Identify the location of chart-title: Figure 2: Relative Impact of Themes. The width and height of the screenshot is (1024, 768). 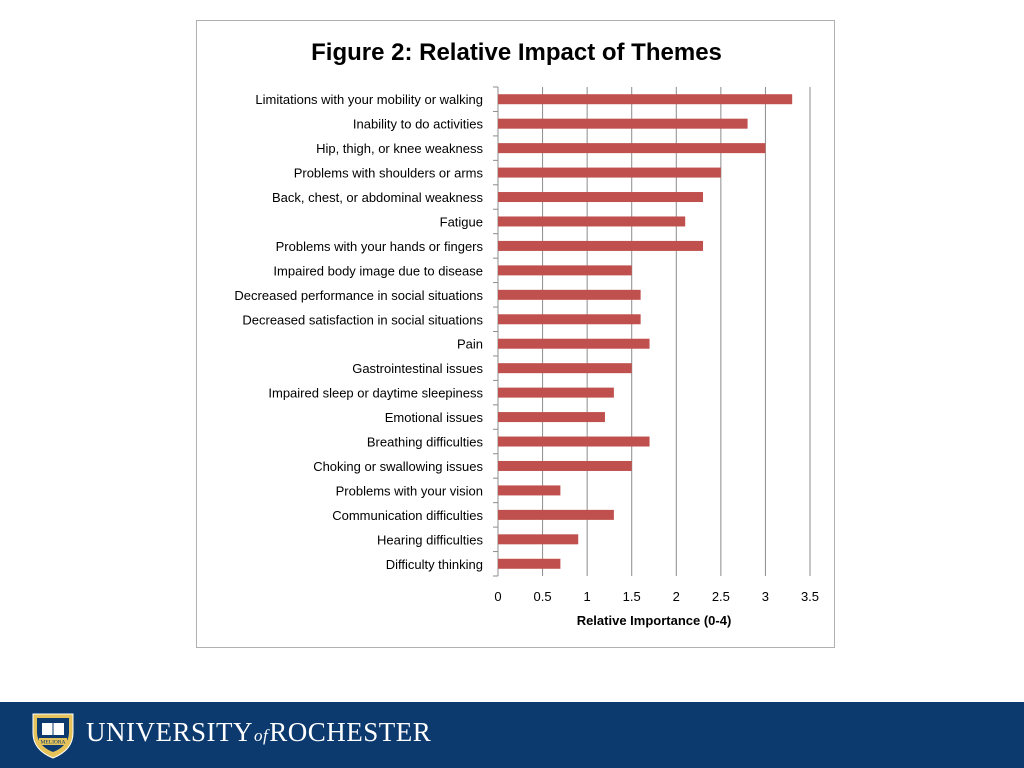
(516, 52).